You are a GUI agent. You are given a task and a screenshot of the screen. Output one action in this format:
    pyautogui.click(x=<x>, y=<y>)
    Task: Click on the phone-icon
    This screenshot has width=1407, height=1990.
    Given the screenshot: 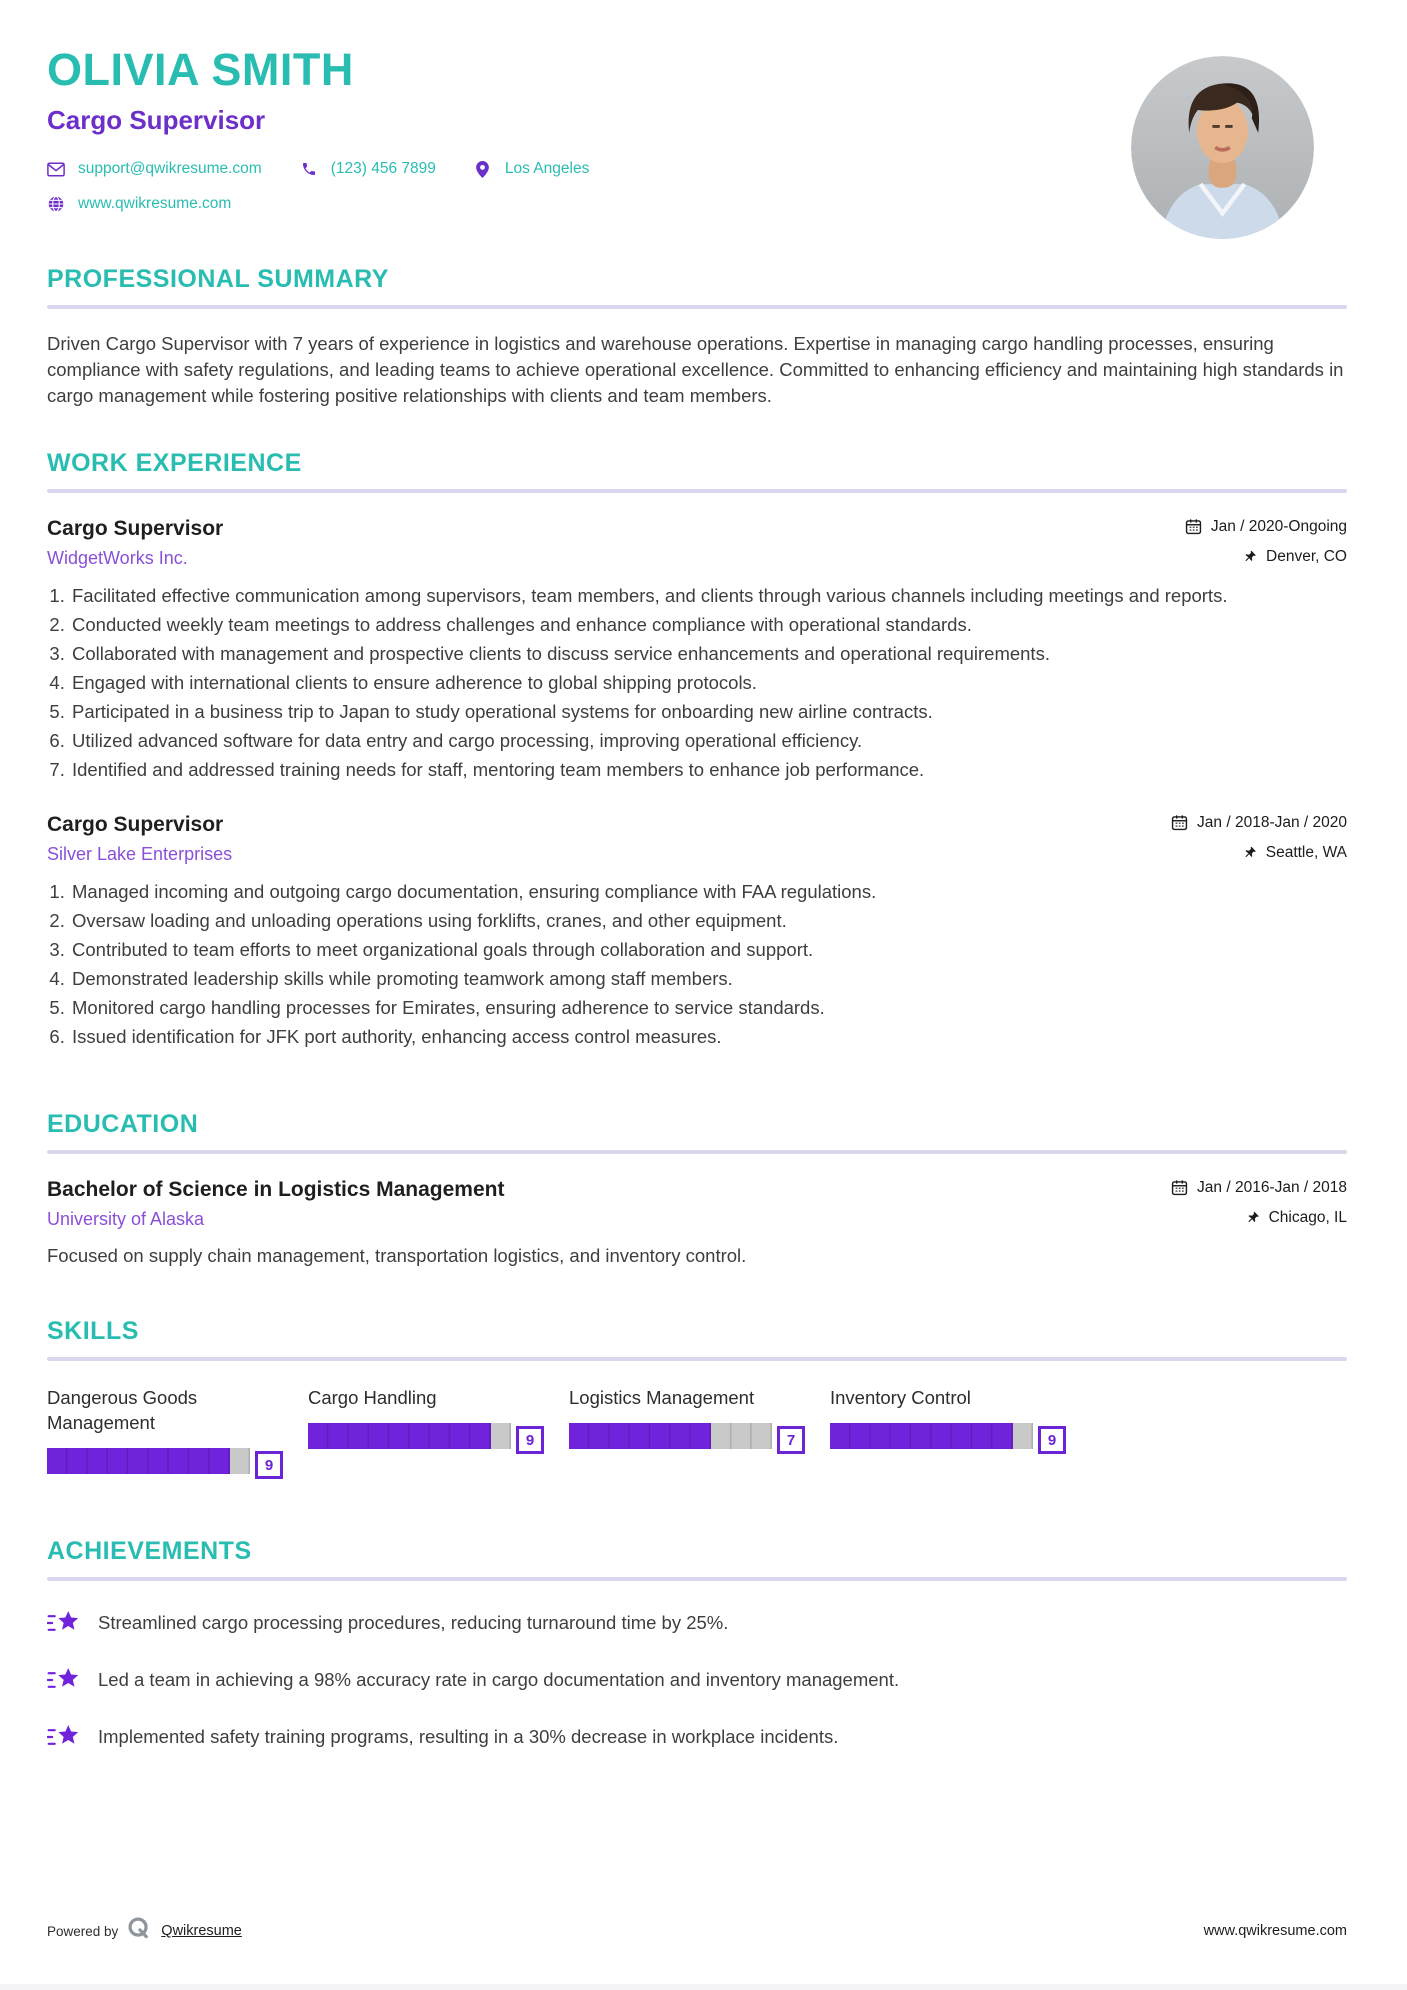 What is the action you would take?
    pyautogui.click(x=309, y=169)
    